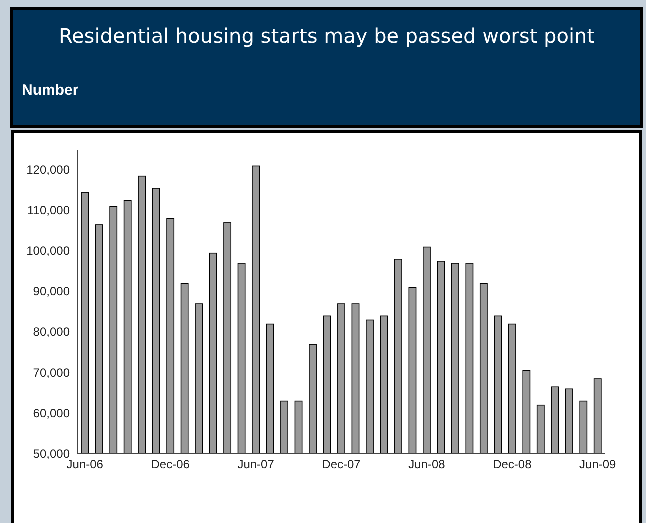 The height and width of the screenshot is (523, 646). Describe the element at coordinates (48, 251) in the screenshot. I see `y-tick-label: 100,000` at that location.